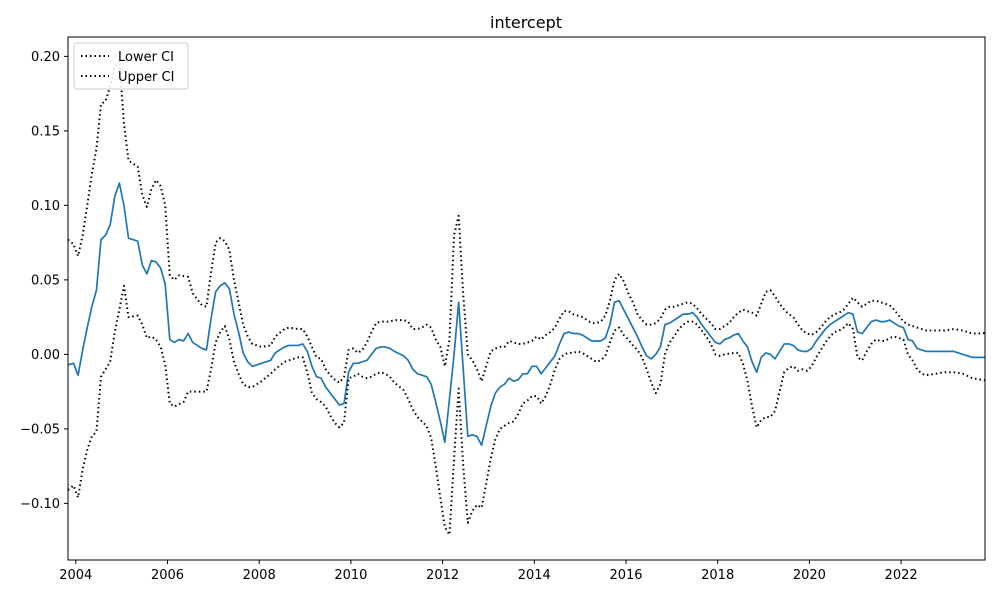  I want to click on x-tick-label: 2004, so click(75, 575).